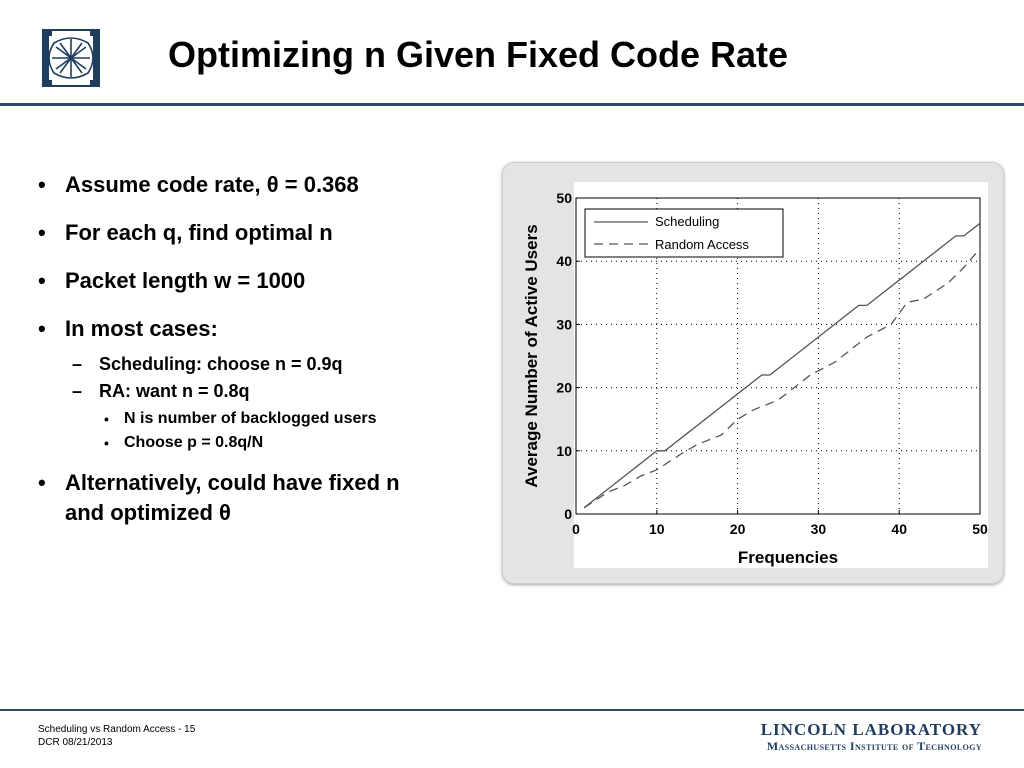 The image size is (1024, 768). I want to click on sub-bullet-item: – Scheduling: choose n = 0.9q, so click(258, 364).